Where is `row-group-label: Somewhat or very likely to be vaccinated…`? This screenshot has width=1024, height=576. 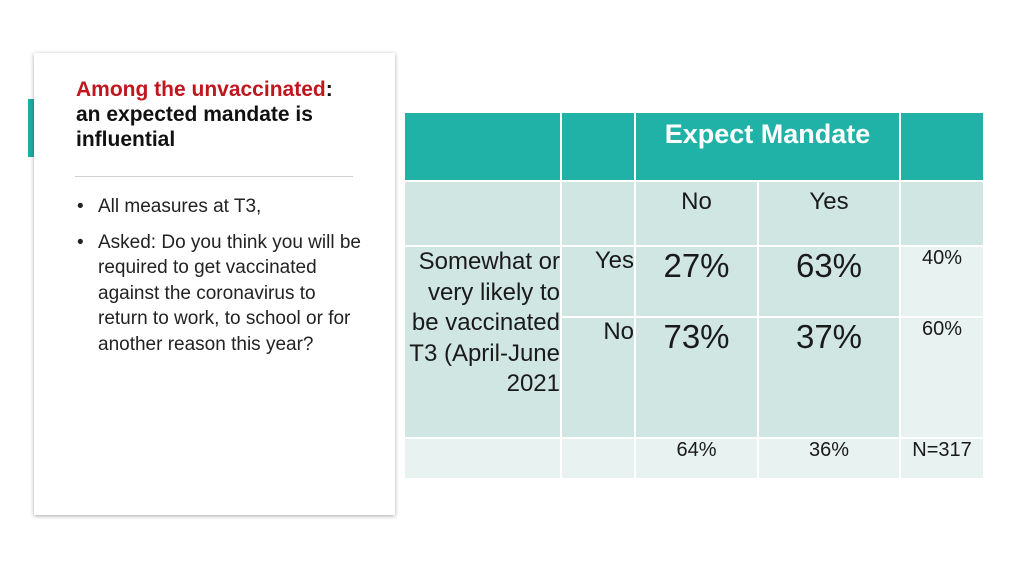 row-group-label: Somewhat or very likely to be vaccinated… is located at coordinates (483, 343).